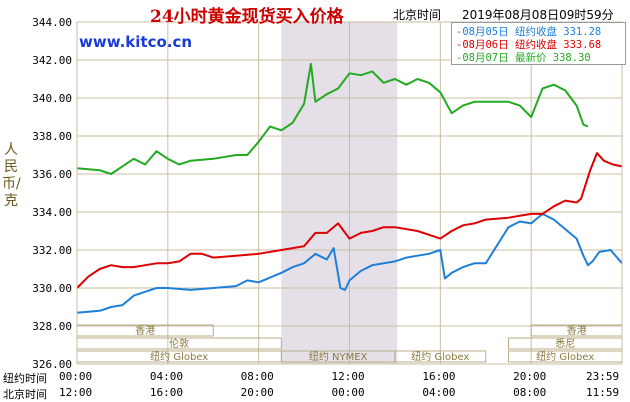 Image resolution: width=630 pixels, height=402 pixels. Describe the element at coordinates (136, 42) in the screenshot. I see `website-link: www.kitco.cn` at that location.